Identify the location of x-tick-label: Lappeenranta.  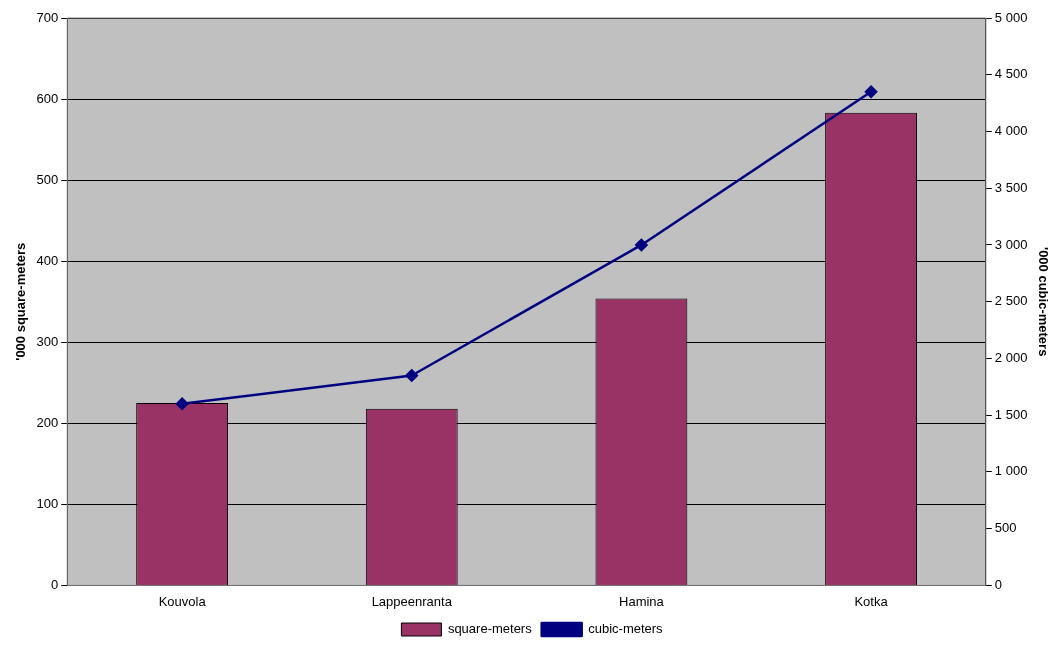
(412, 601).